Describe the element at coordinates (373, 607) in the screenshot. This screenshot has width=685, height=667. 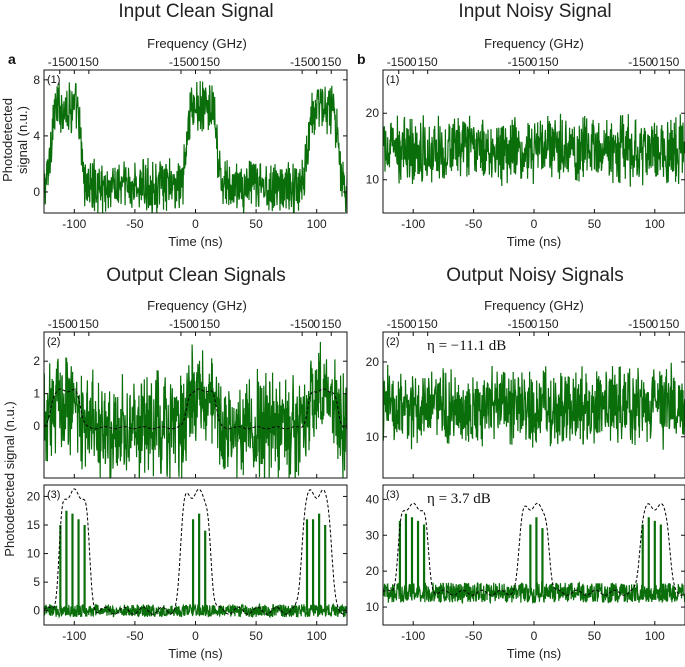
I see `ytick-label-b3: 10` at that location.